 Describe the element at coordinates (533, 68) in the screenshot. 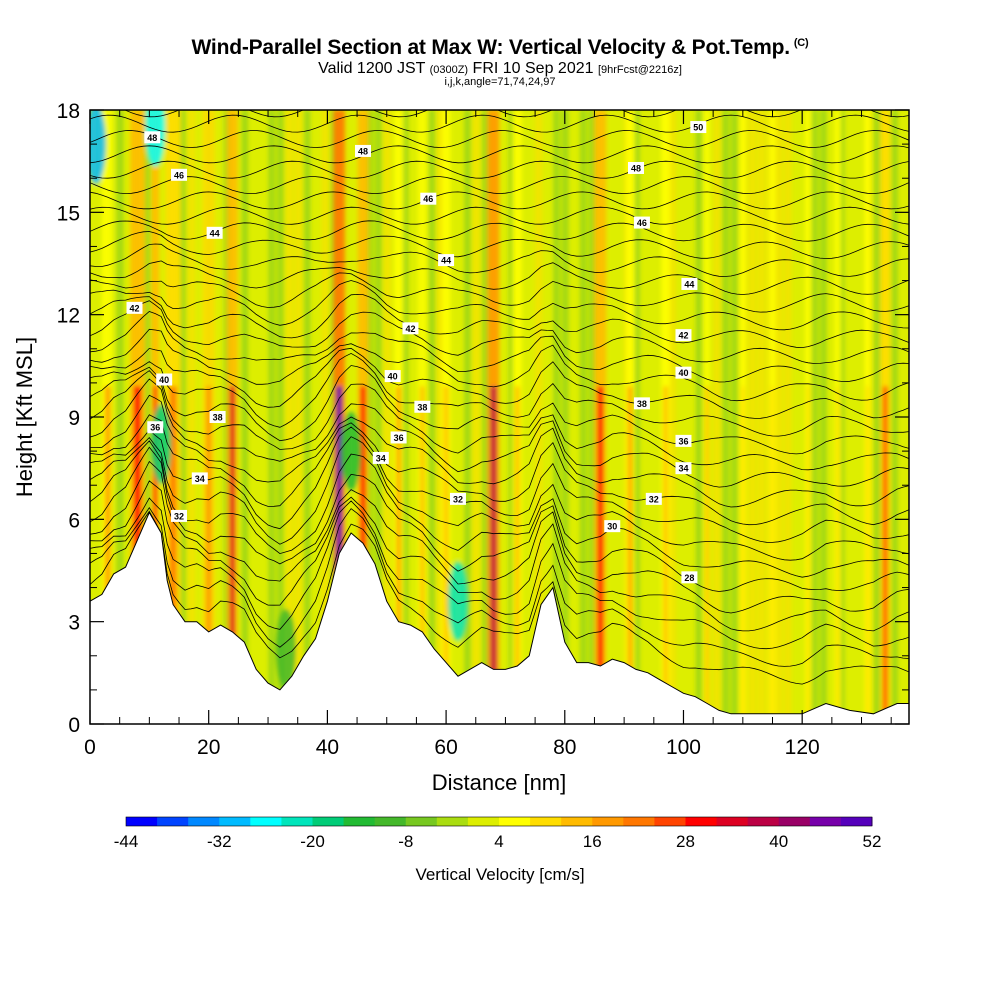

I see `valid-date: FRI 10 Sep 2021` at that location.